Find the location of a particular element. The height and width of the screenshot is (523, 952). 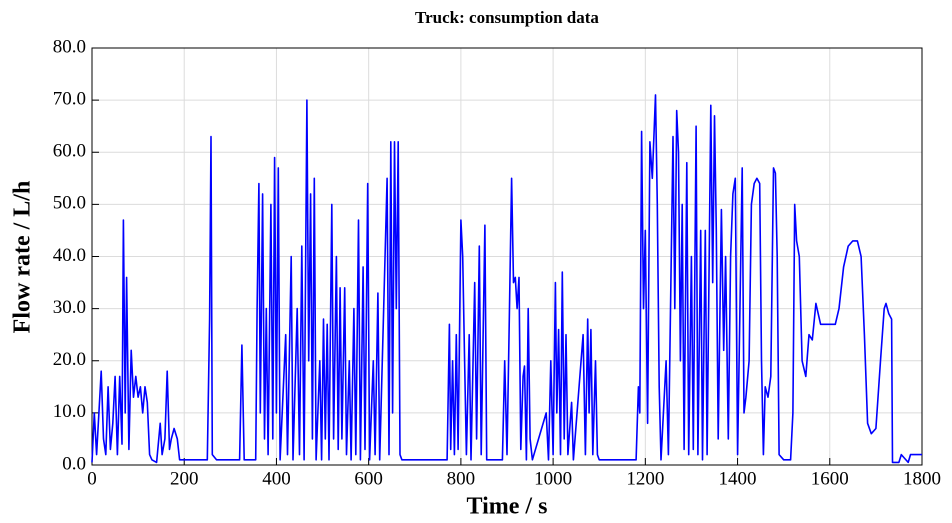

x-tick-label: 1400 is located at coordinates (738, 478).